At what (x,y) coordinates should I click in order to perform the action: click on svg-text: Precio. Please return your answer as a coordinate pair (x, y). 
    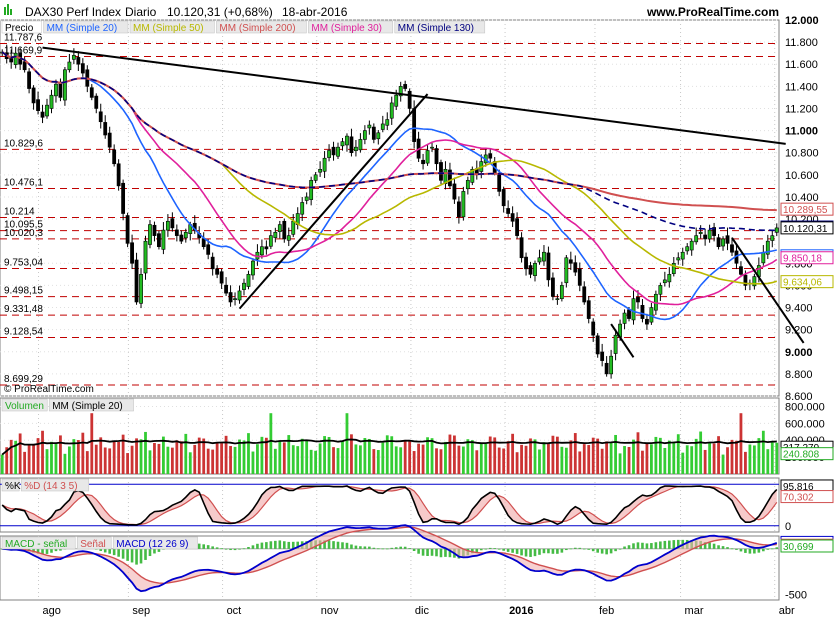
    Looking at the image, I should click on (19, 28).